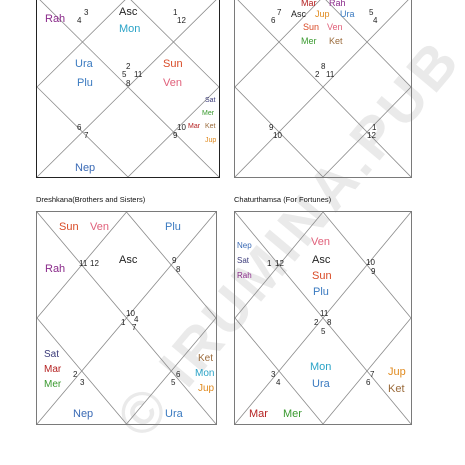 The image size is (465, 465). I want to click on chart-title-chaturthamsa: Chaturthamsa (For Fortunes), so click(283, 199).